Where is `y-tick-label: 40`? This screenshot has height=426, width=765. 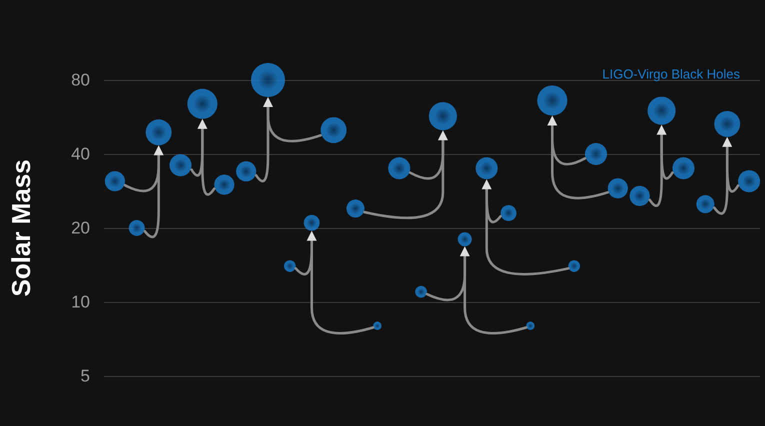
y-tick-label: 40 is located at coordinates (80, 154).